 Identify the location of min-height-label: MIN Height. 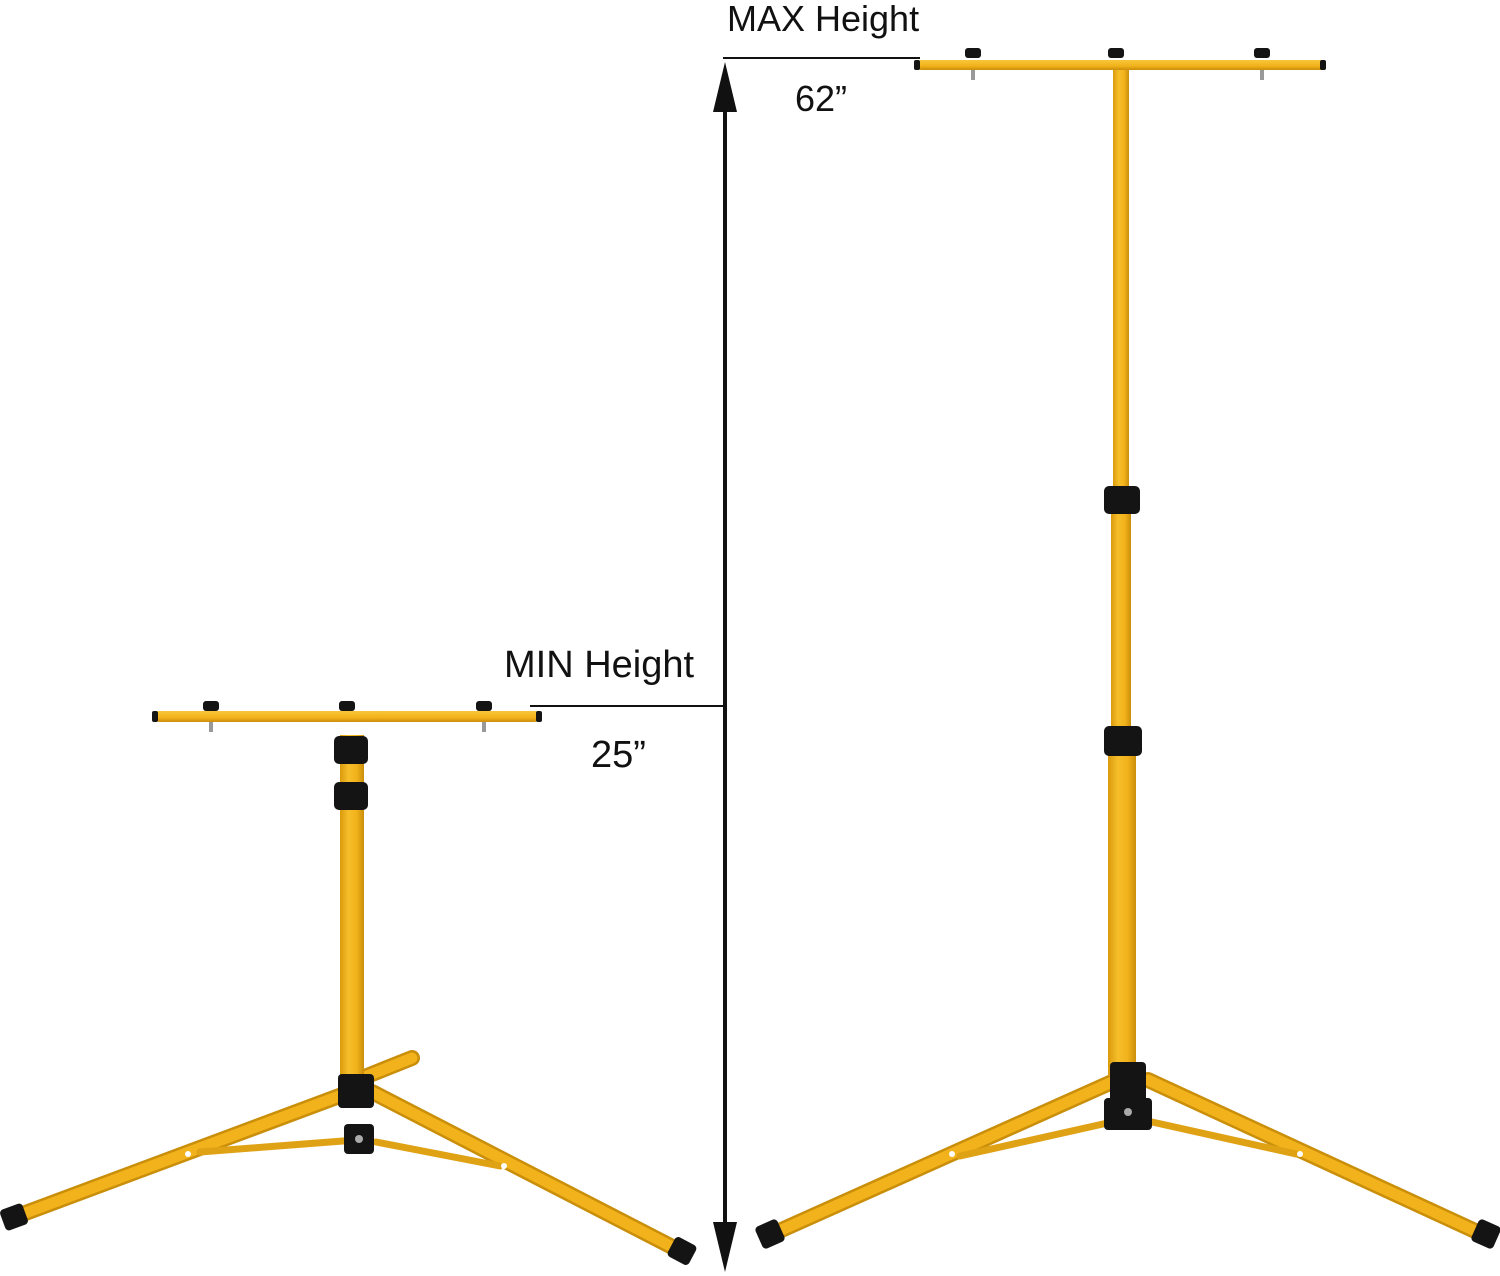
(599, 665).